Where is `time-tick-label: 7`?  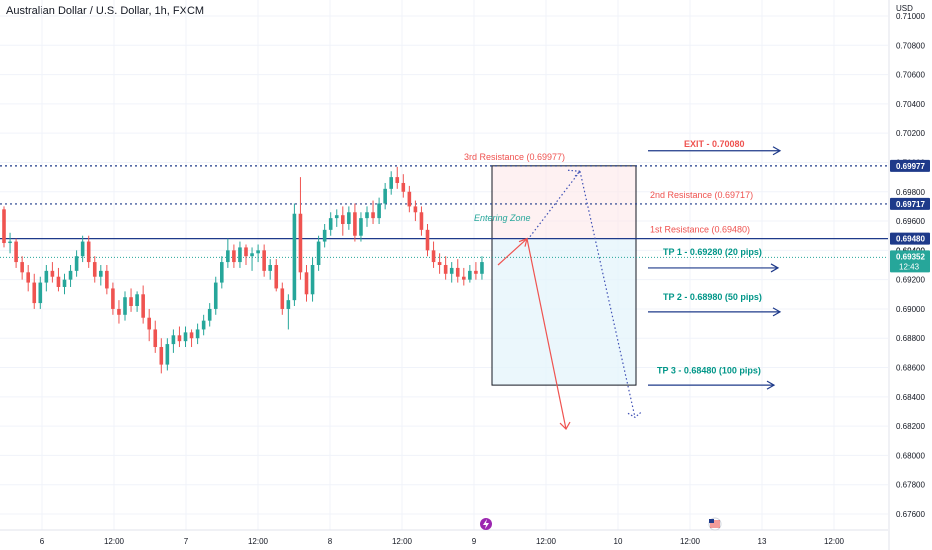
time-tick-label: 7 is located at coordinates (186, 541).